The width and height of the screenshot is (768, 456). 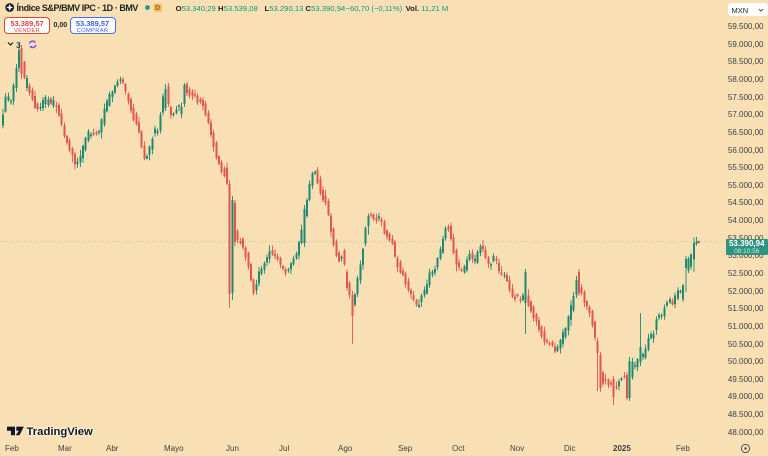 What do you see at coordinates (18, 45) in the screenshot?
I see `svg-text: 3` at bounding box center [18, 45].